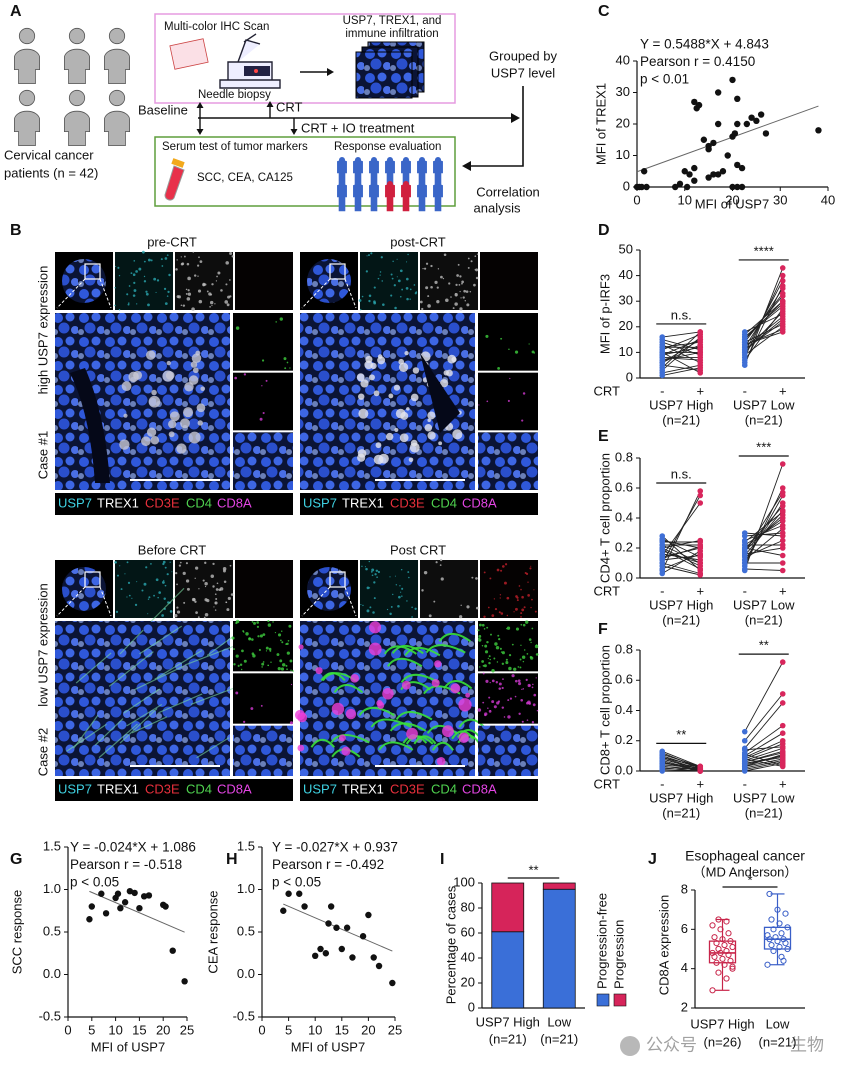  Describe the element at coordinates (407, 788) in the screenshot. I see `stain-legend: CD3E` at that location.